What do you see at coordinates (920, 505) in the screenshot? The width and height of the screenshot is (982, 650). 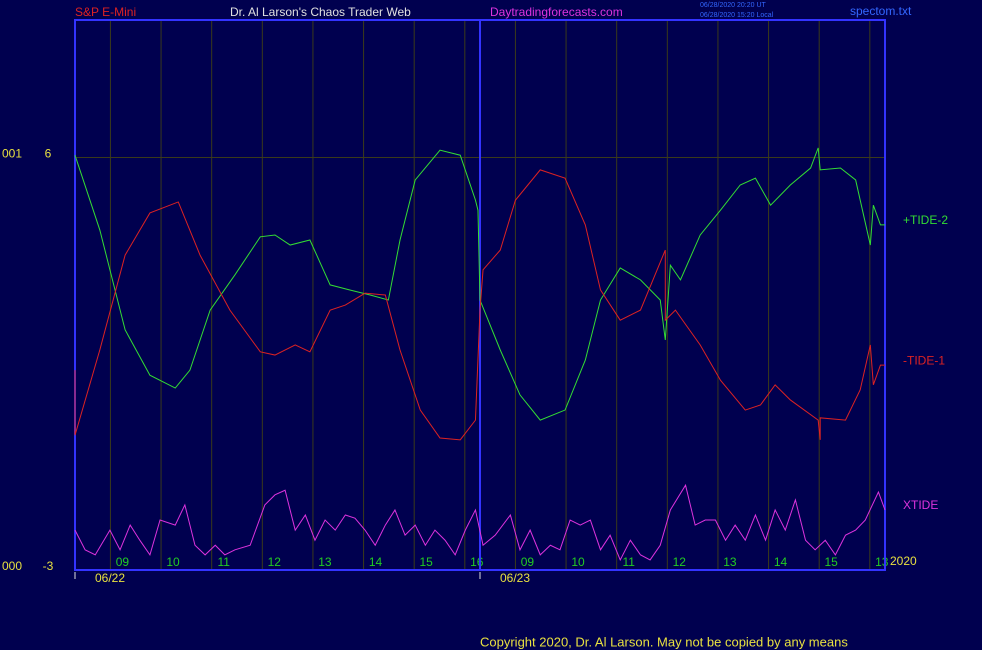 I see `legend-label: XTIDE` at bounding box center [920, 505].